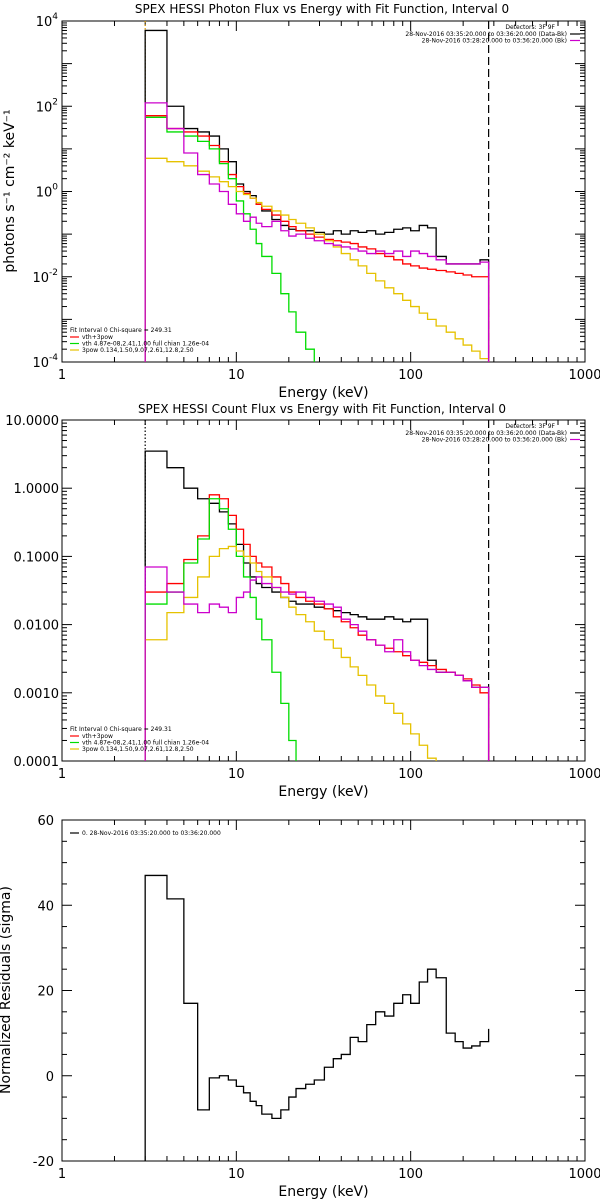 The width and height of the screenshot is (600, 1200). What do you see at coordinates (37, 694) in the screenshot?
I see `y-tick-label: 0.0010` at bounding box center [37, 694].